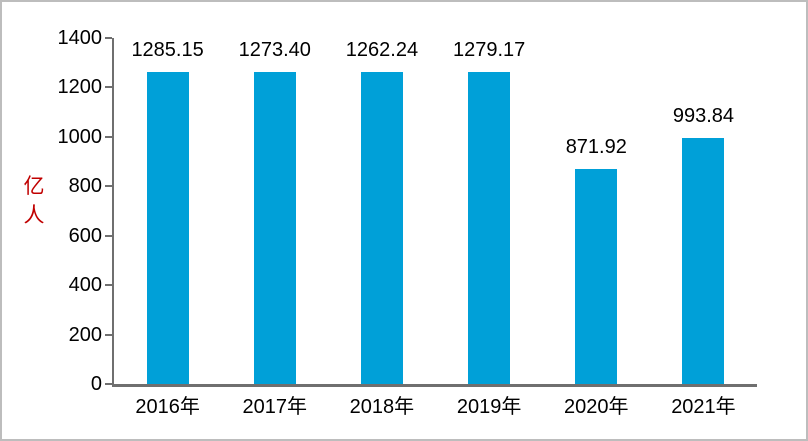 This screenshot has height=441, width=808. I want to click on y-tick-label: 1000, so click(80, 136).